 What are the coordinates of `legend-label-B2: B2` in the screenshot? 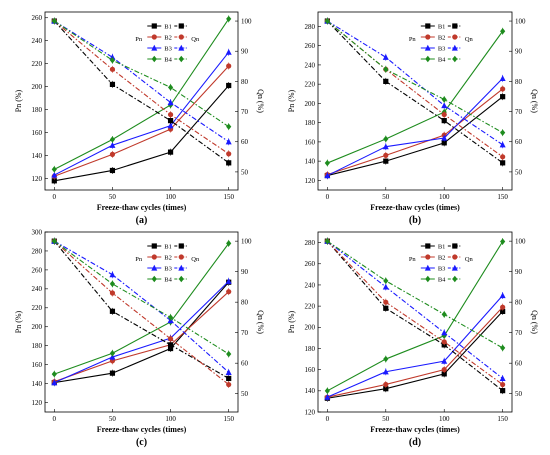 It's located at (168, 37).